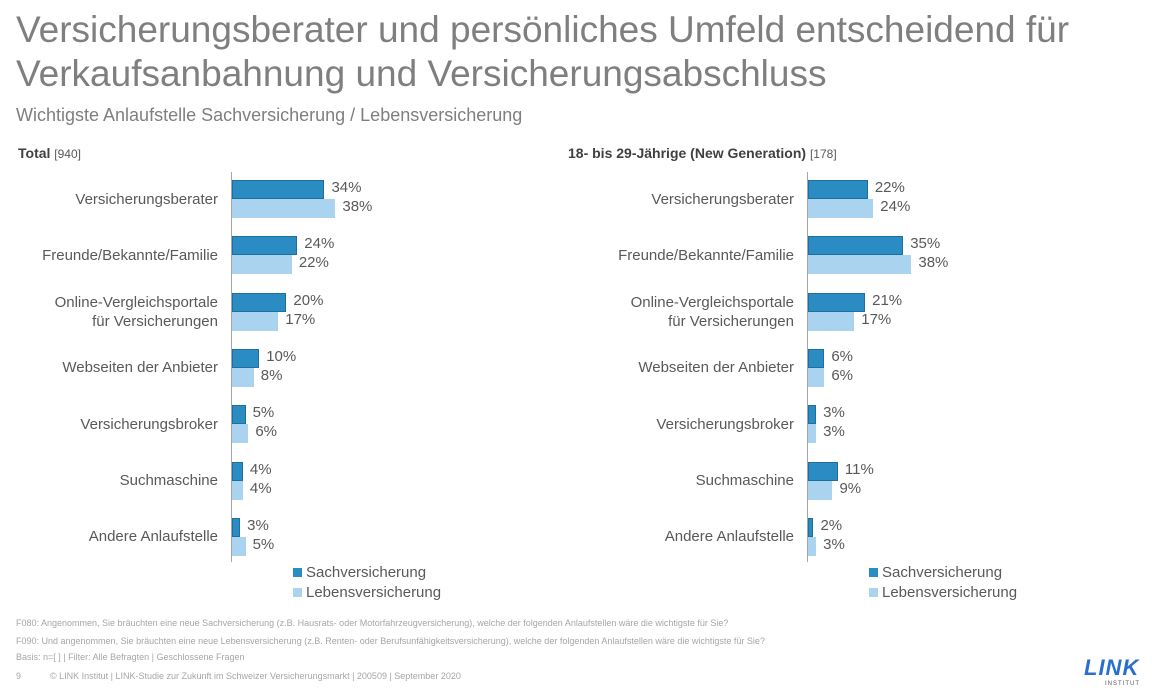 This screenshot has width=1171, height=693. Describe the element at coordinates (706, 255) in the screenshot. I see `category-label: Freunde/Bekannte/Familie` at that location.